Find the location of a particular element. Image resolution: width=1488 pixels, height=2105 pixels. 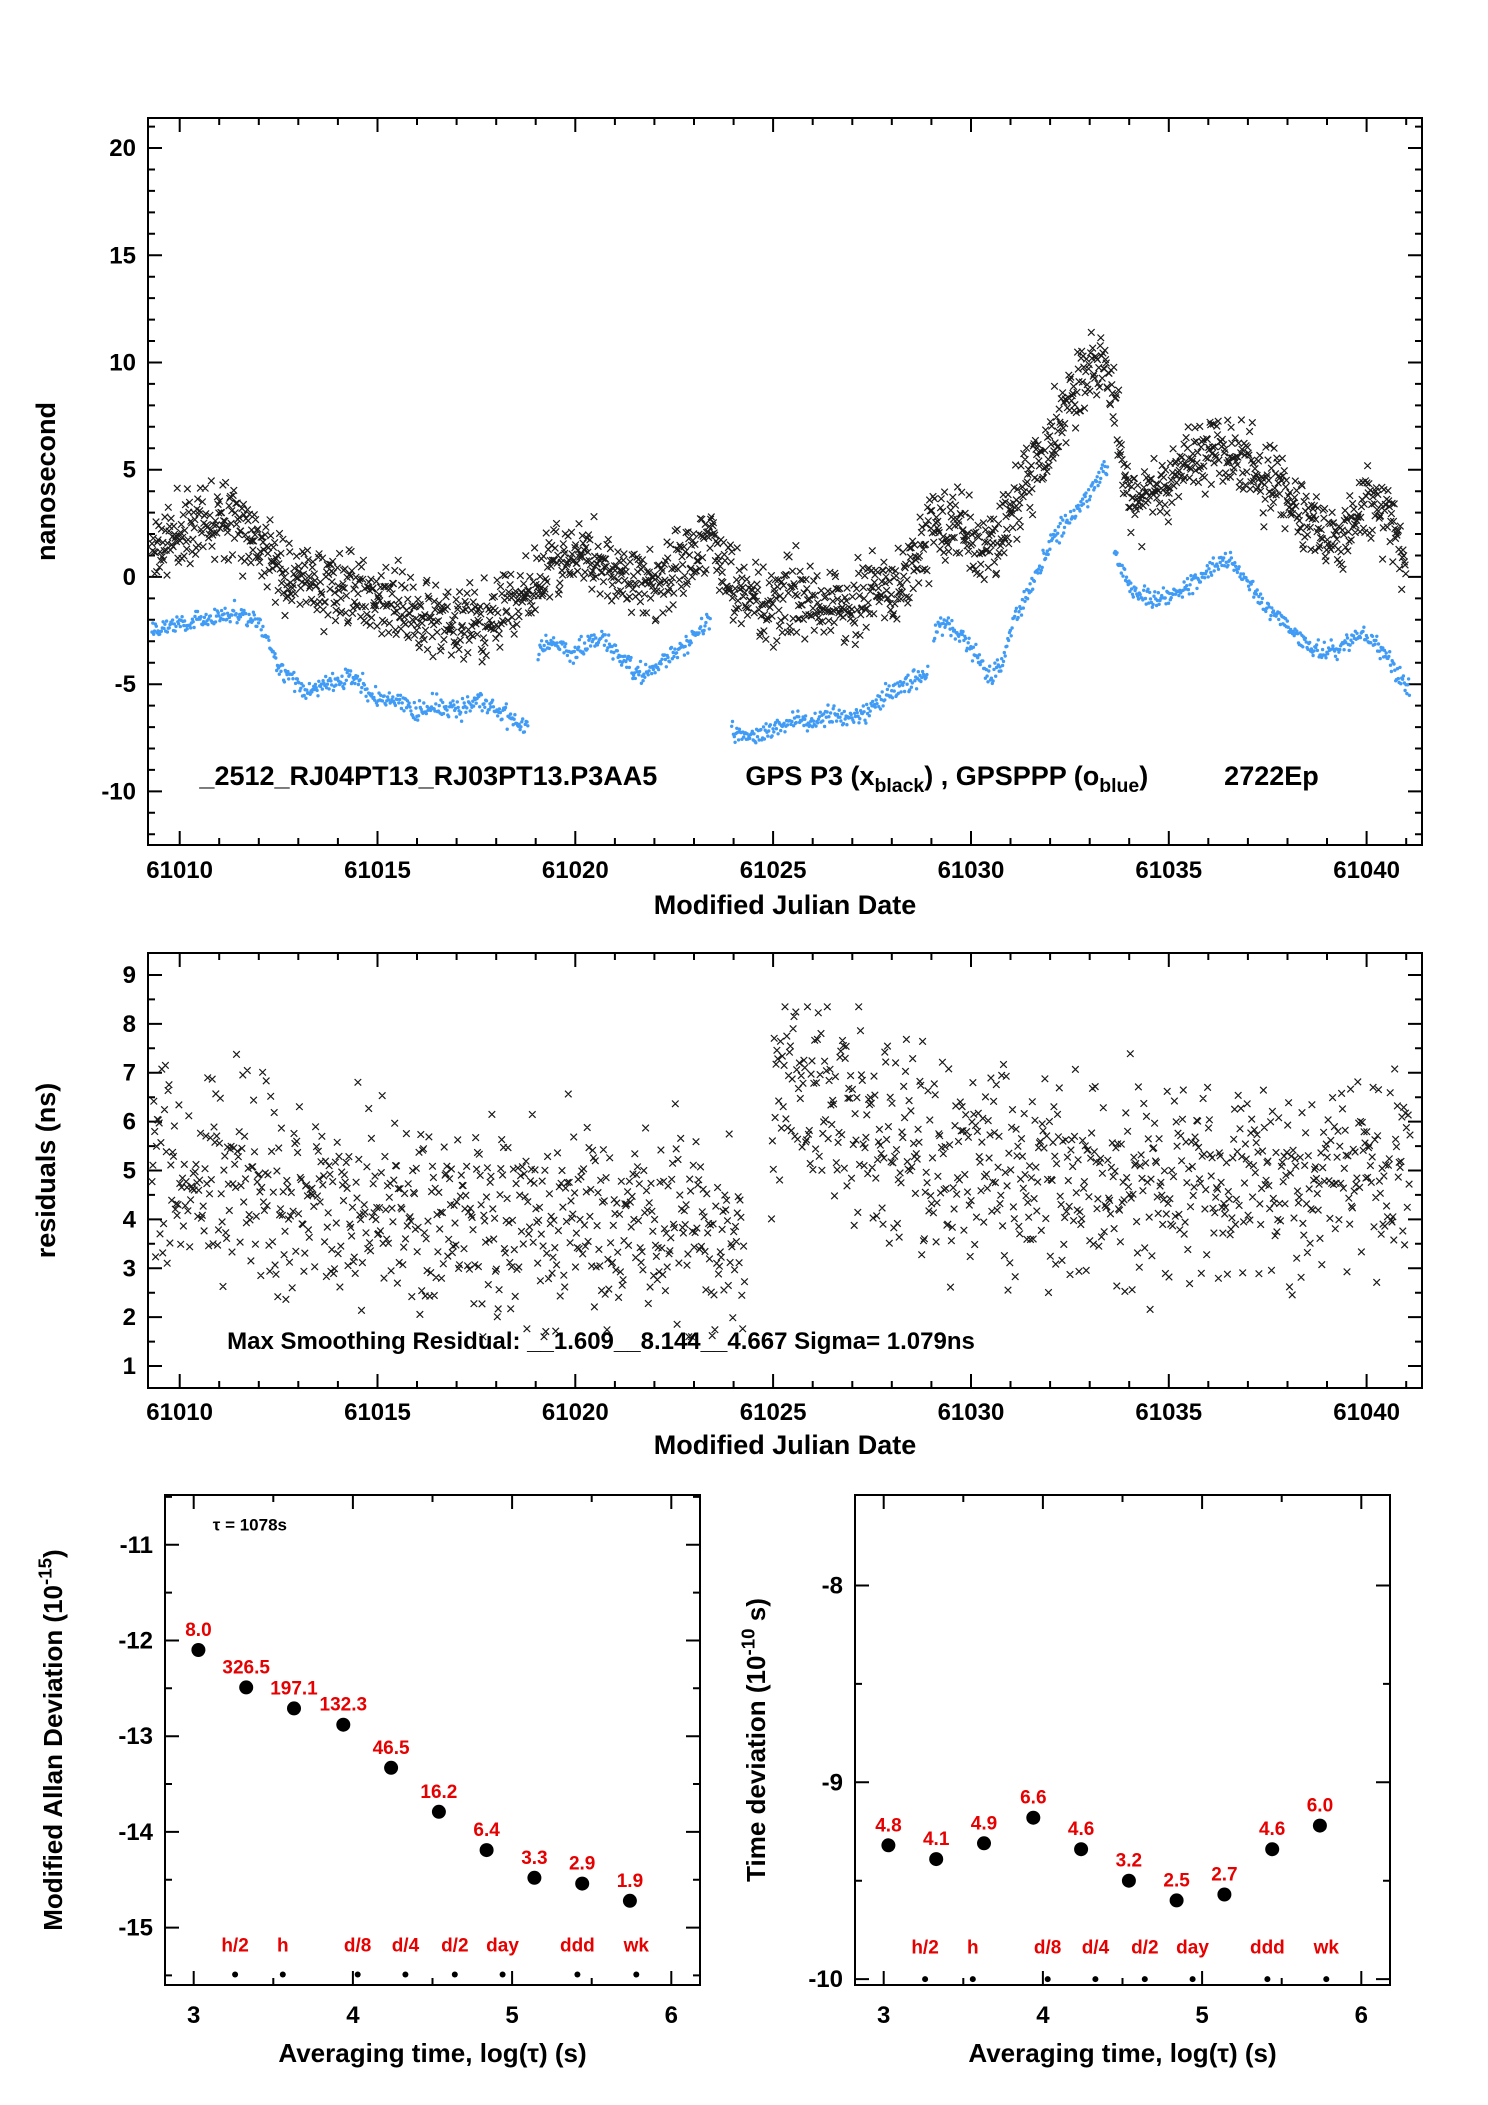

x-axis-label: Averaging time, log(τ) (s) is located at coordinates (432, 2053).